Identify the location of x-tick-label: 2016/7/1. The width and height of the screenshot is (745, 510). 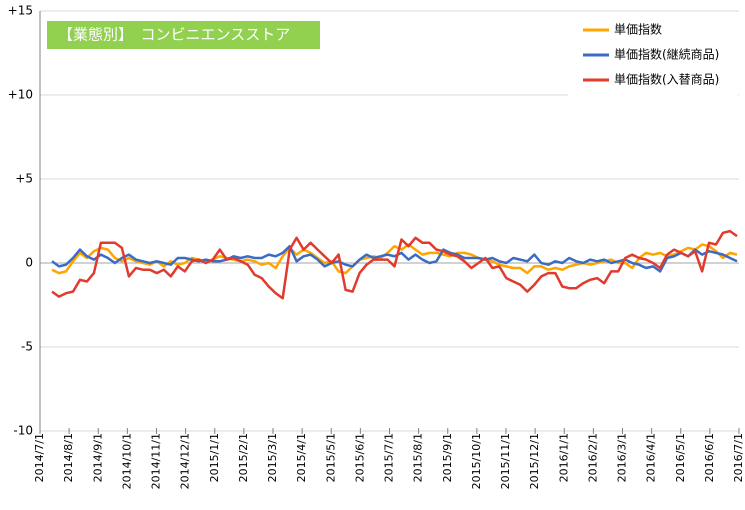
(738, 457).